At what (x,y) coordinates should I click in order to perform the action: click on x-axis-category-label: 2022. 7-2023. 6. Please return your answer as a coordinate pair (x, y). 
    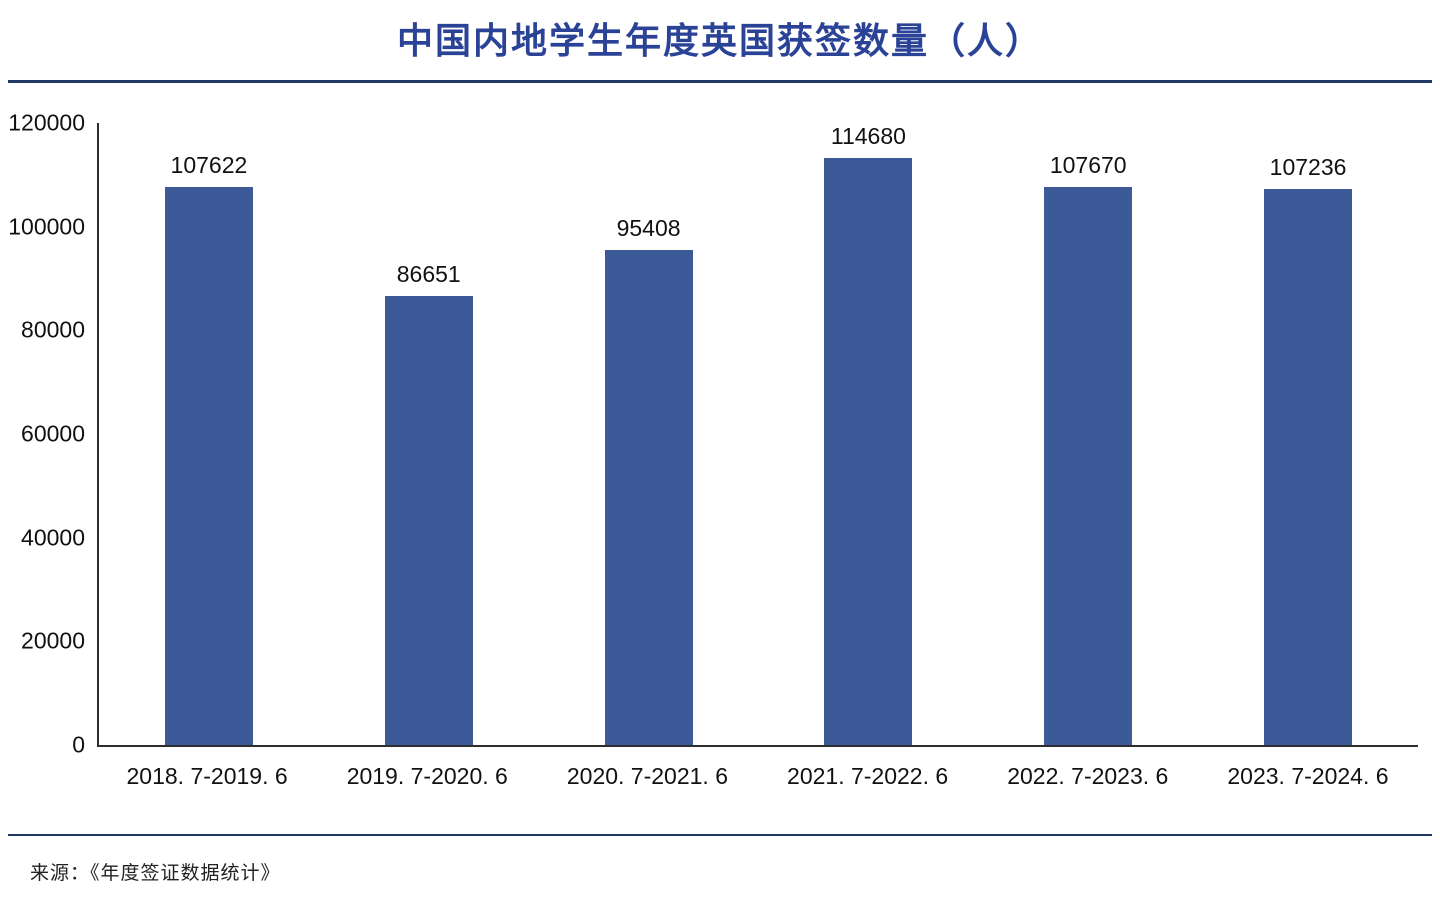
    Looking at the image, I should click on (1088, 776).